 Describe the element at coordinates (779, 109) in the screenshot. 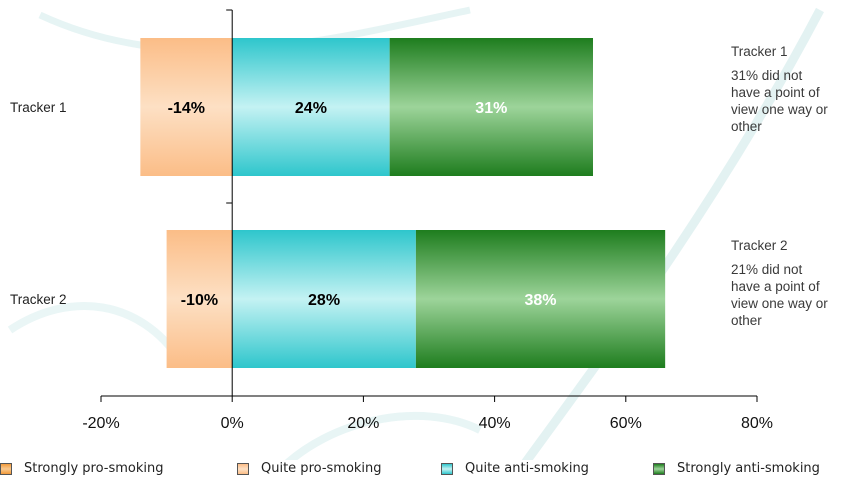

I see `tracker-1-note-line: view one way or` at that location.